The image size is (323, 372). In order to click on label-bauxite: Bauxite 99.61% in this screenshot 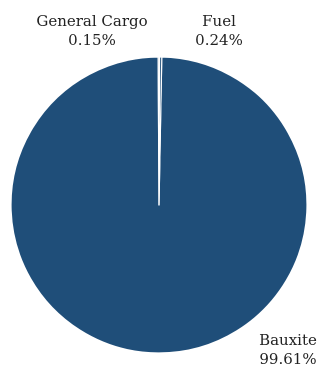, I will do `click(288, 349)`.